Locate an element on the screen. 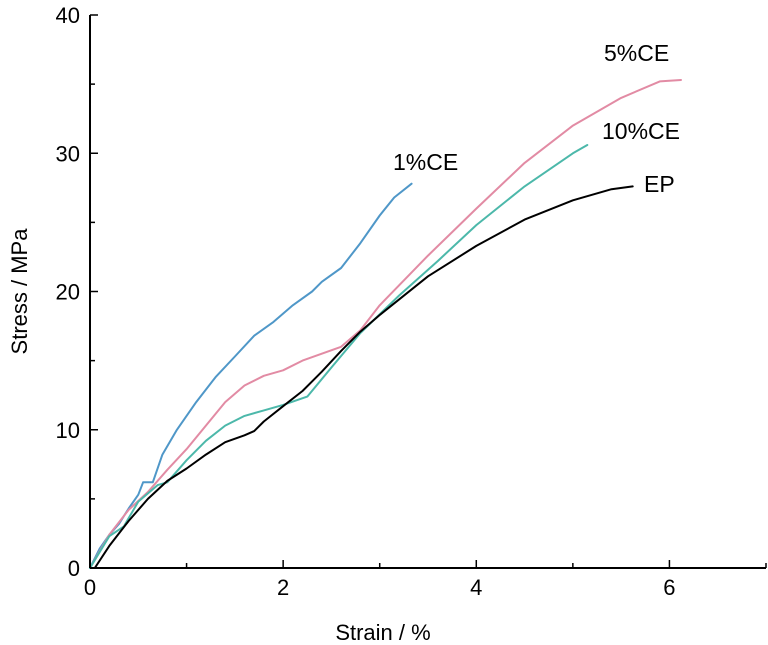  series-label-ep: EP is located at coordinates (659, 184).